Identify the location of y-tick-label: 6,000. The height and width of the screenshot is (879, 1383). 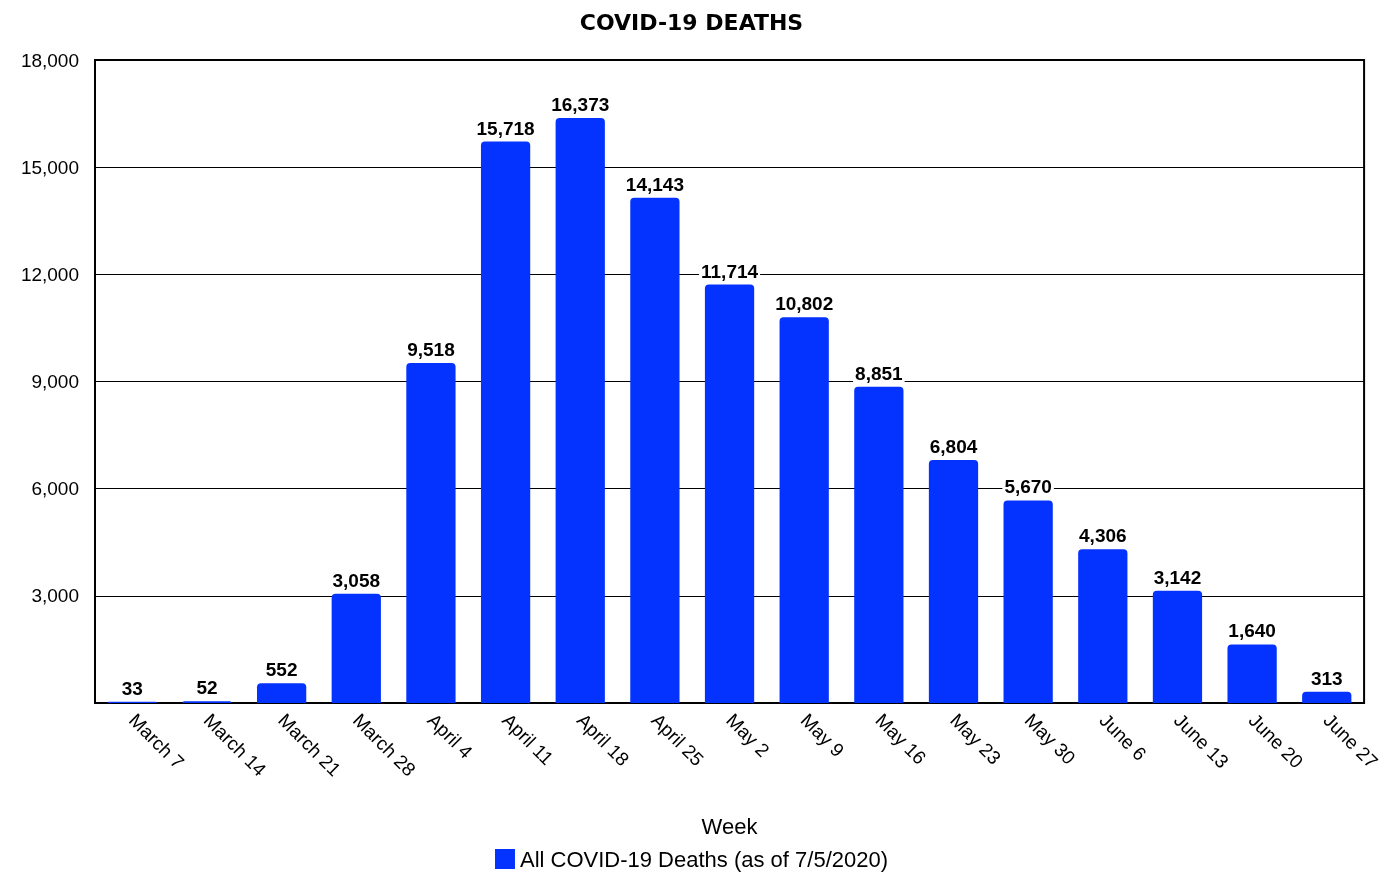
(55, 489).